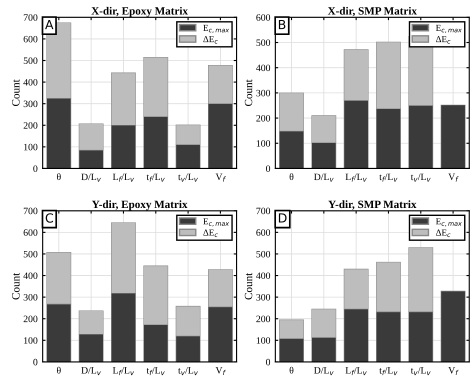  What do you see at coordinates (372, 205) in the screenshot?
I see `chart-title: Y-dir, SMP Matrix` at bounding box center [372, 205].